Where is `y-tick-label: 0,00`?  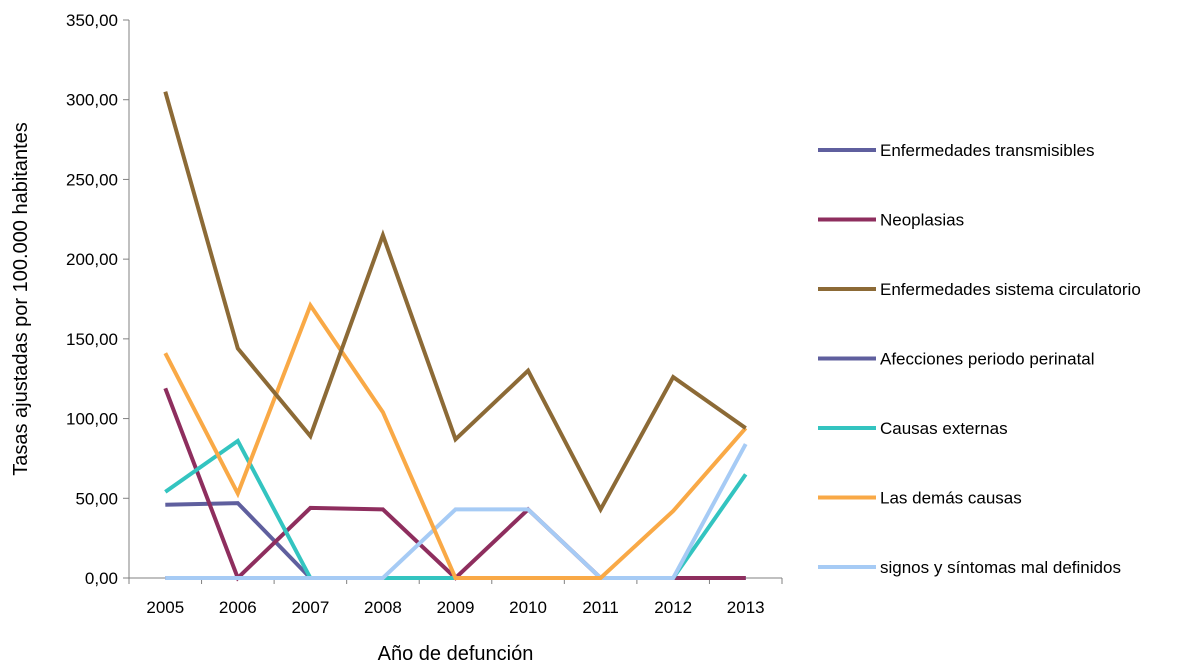
y-tick-label: 0,00 is located at coordinates (101, 578).